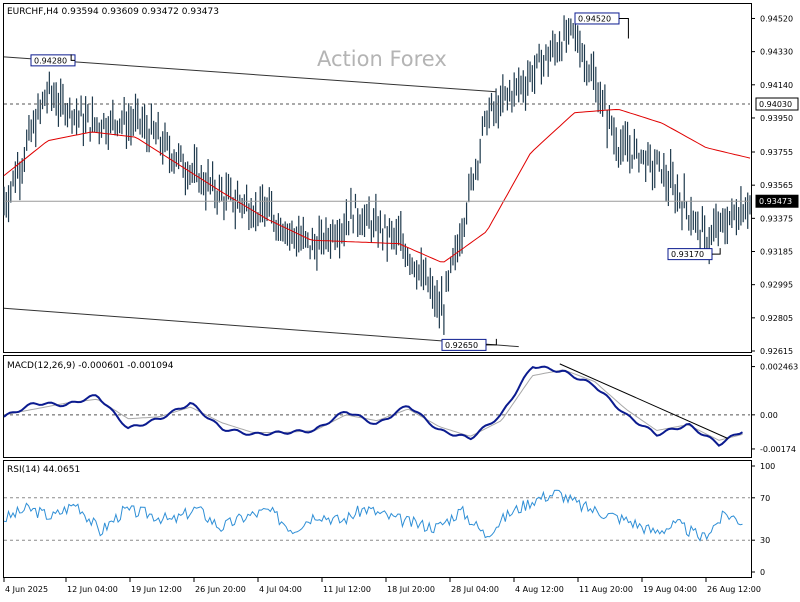 The width and height of the screenshot is (800, 602). Describe the element at coordinates (220, 589) in the screenshot. I see `x-tick-label: 26 Jun 20:00` at that location.